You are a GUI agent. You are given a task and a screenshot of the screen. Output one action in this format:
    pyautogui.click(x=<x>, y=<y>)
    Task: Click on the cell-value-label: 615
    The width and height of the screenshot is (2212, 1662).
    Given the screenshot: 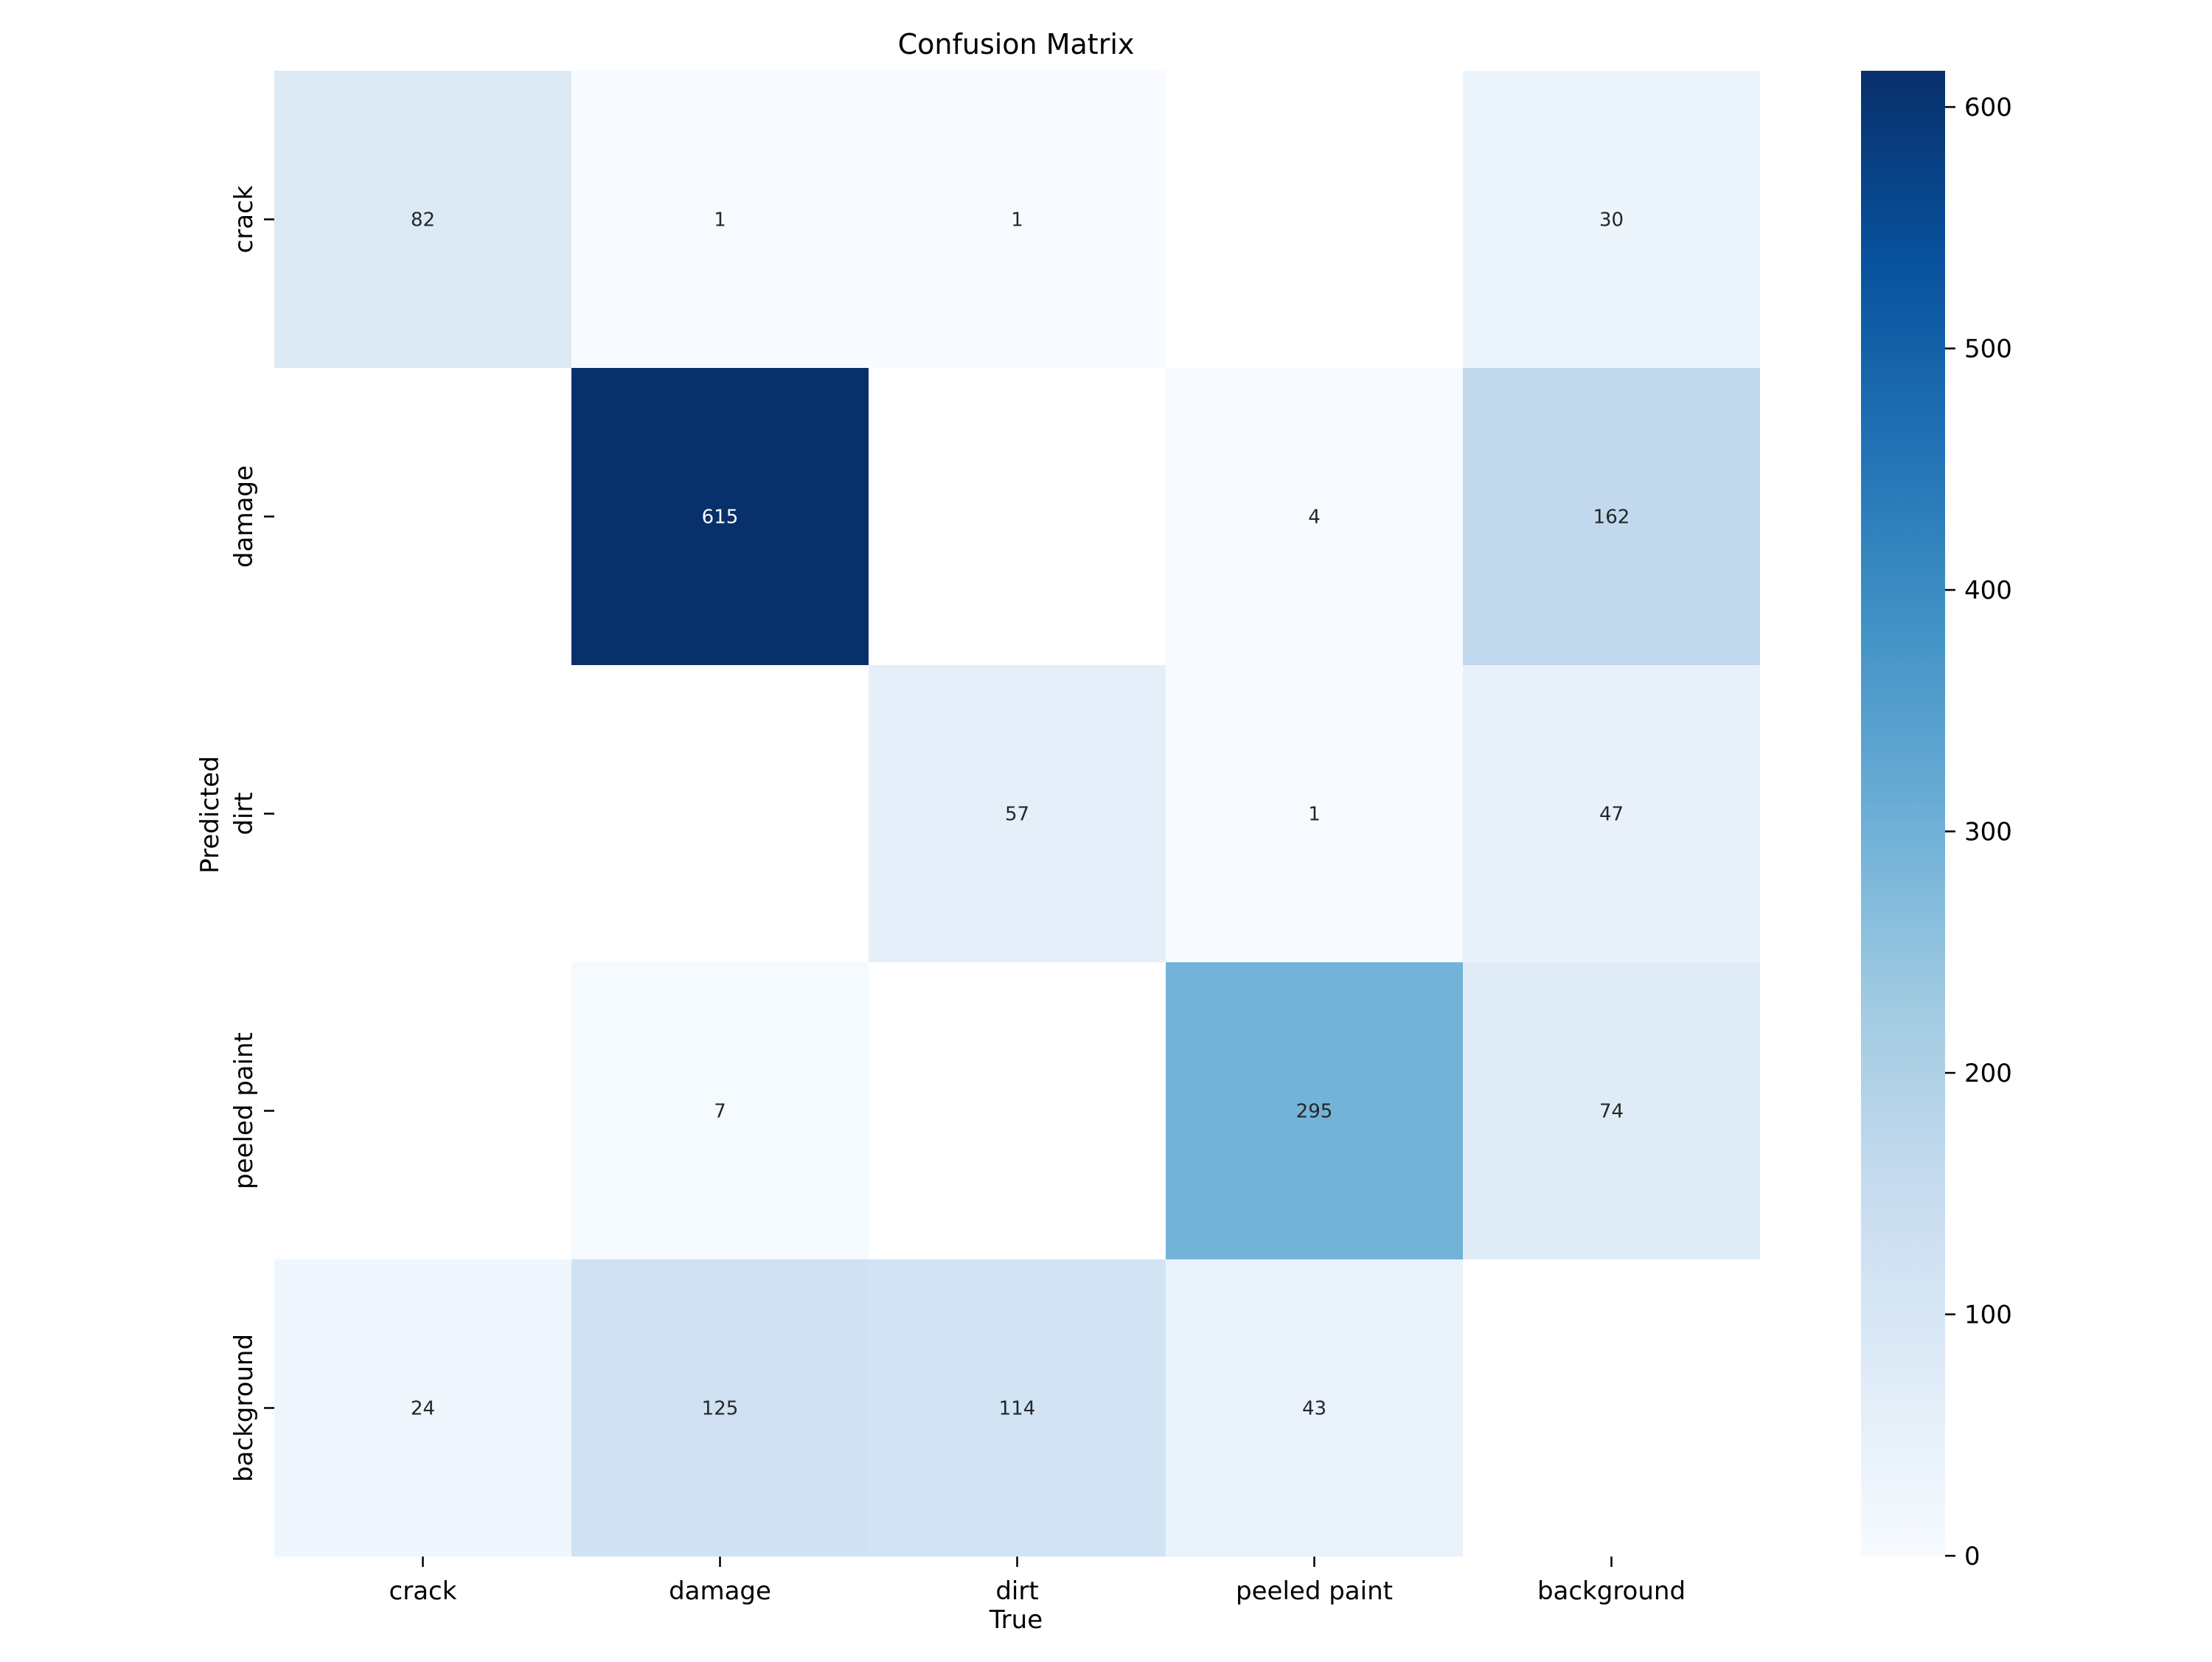 What is the action you would take?
    pyautogui.click(x=720, y=518)
    